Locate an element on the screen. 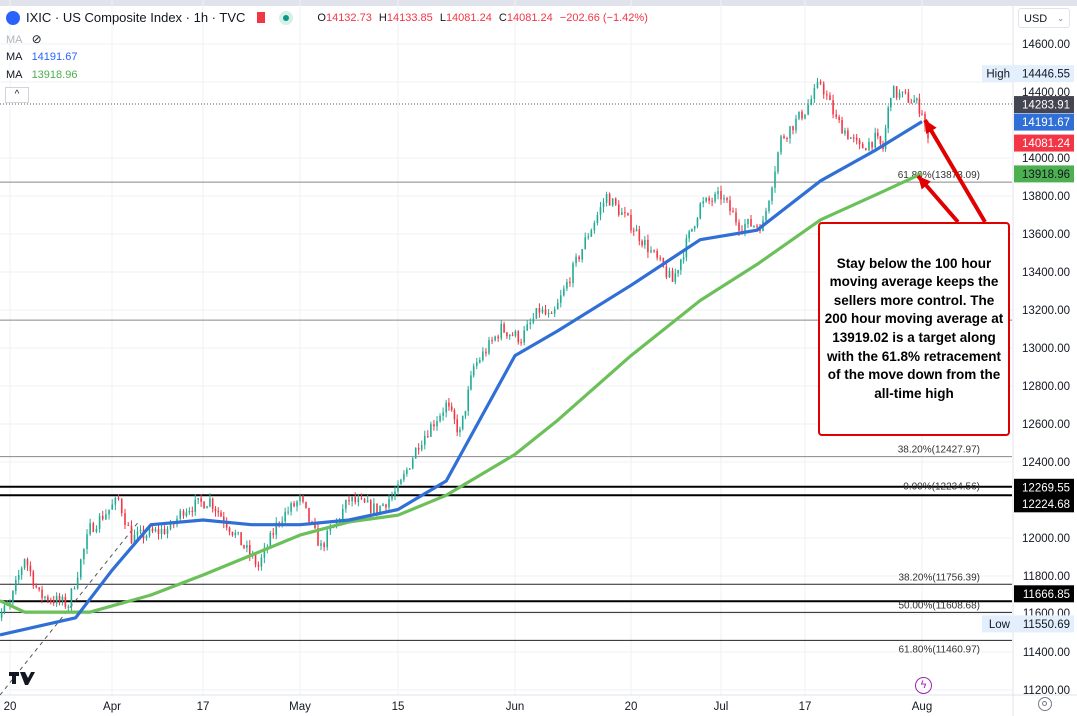  indicator-ma-200: MA 13918.96 is located at coordinates (42, 75).